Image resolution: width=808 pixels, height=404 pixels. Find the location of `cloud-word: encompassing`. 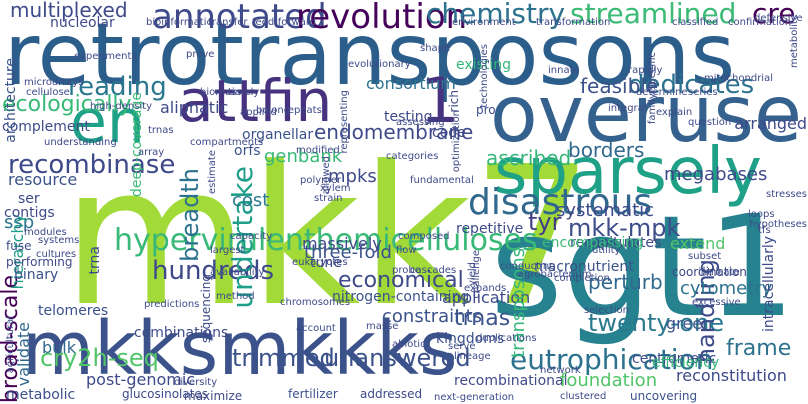

cloud-word: encompassing is located at coordinates (593, 243).